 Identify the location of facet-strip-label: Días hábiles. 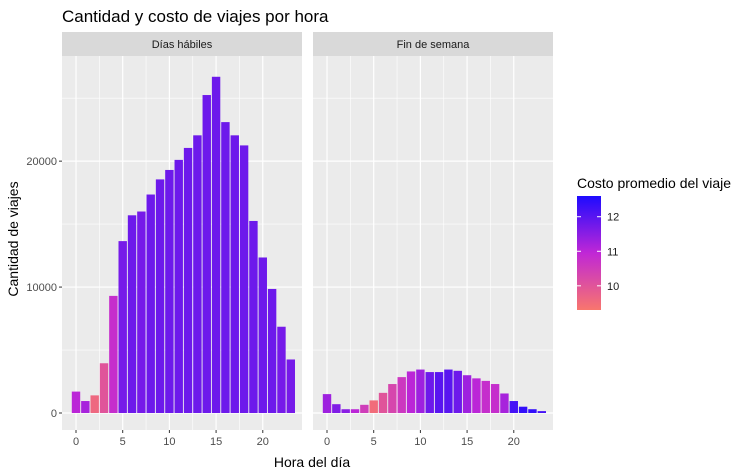
(182, 45).